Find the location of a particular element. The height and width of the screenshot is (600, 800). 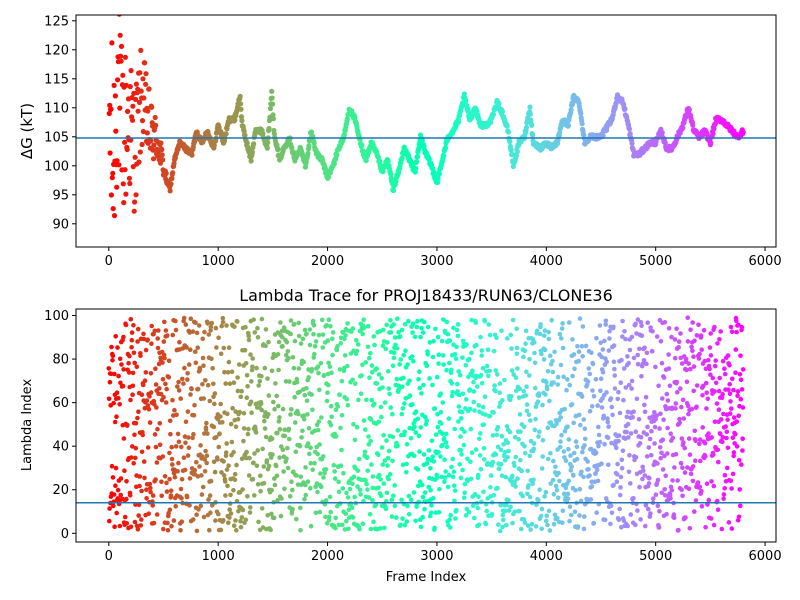

lambda-x-tick-label: 1000 is located at coordinates (218, 556).